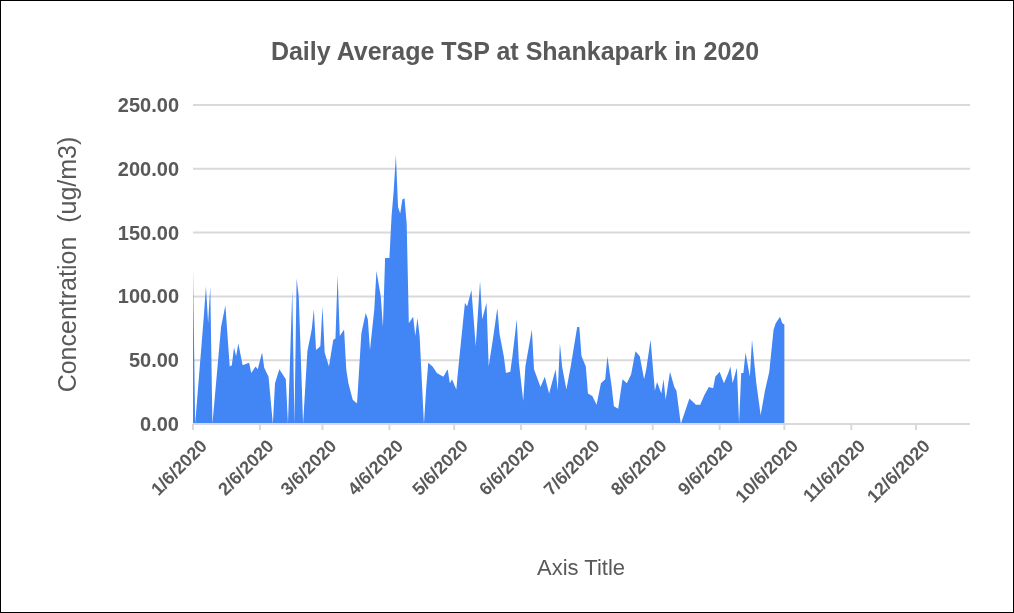  I want to click on y-tick-label: 250.00, so click(148, 105).